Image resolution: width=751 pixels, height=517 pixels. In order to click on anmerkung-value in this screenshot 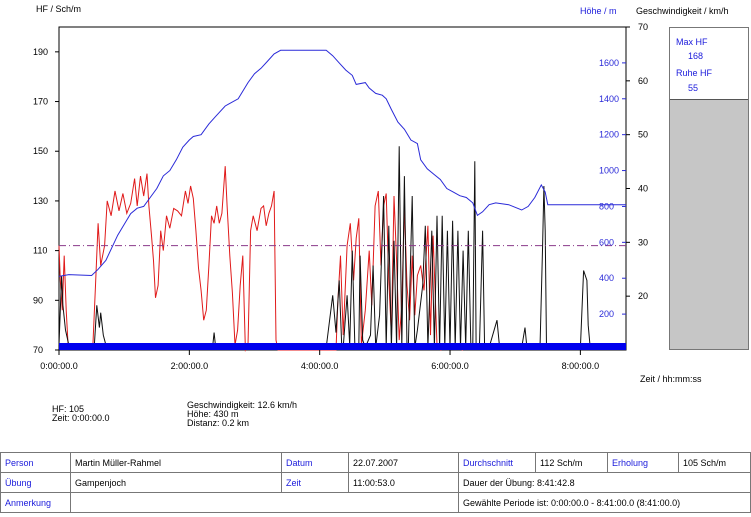, I will do `click(264, 502)`.